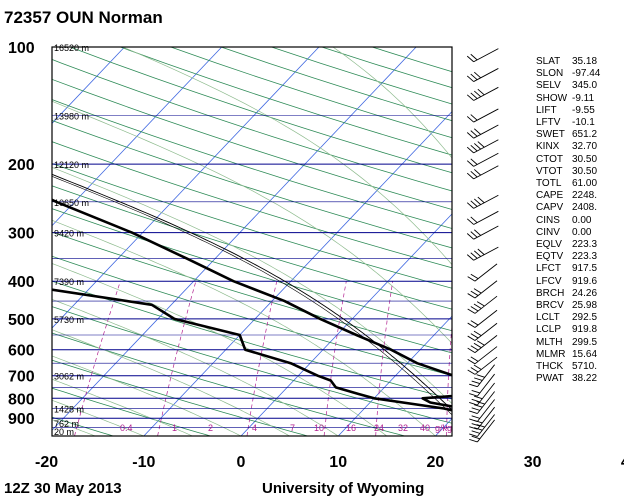 This screenshot has width=624, height=500. I want to click on pressure-tick-label: 800, so click(21, 399).